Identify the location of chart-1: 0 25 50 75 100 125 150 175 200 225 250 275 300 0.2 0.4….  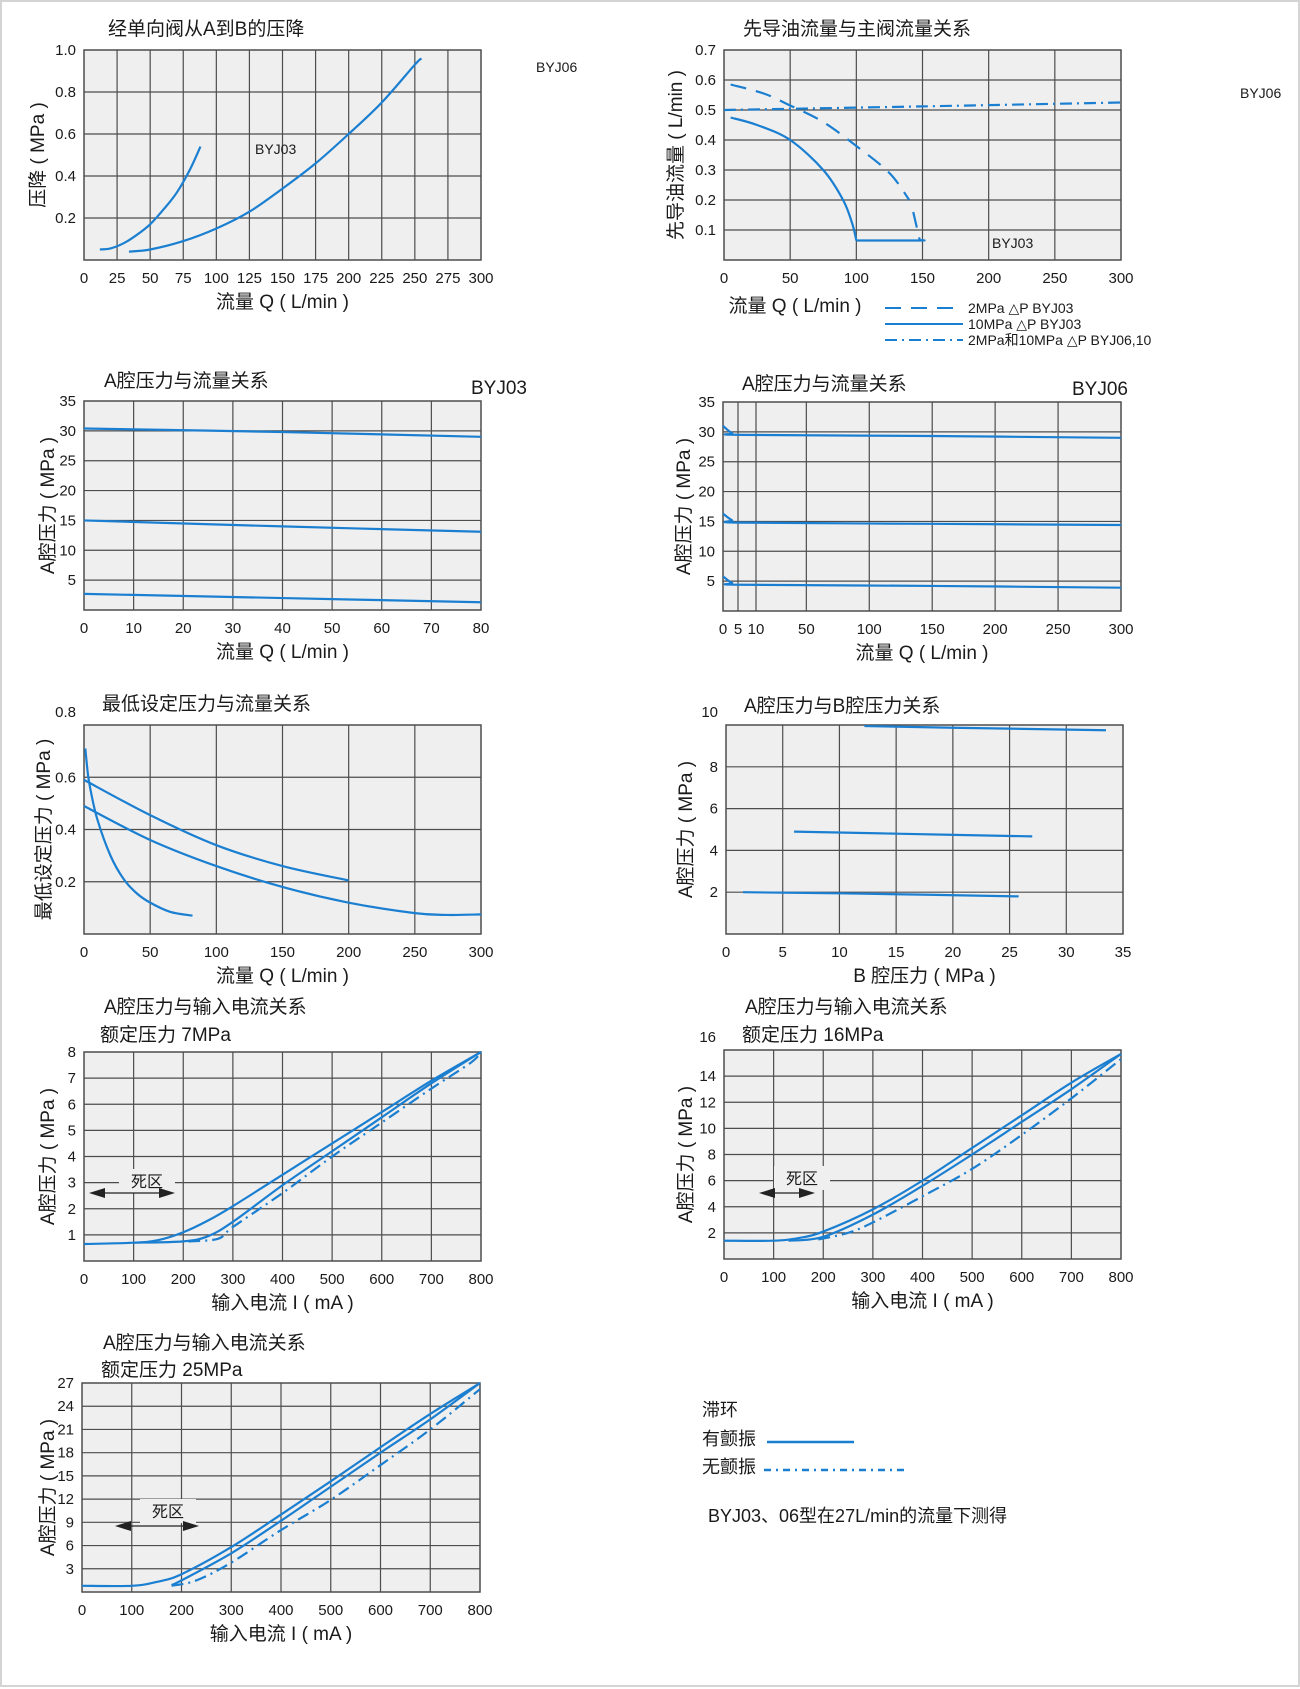
(302, 165).